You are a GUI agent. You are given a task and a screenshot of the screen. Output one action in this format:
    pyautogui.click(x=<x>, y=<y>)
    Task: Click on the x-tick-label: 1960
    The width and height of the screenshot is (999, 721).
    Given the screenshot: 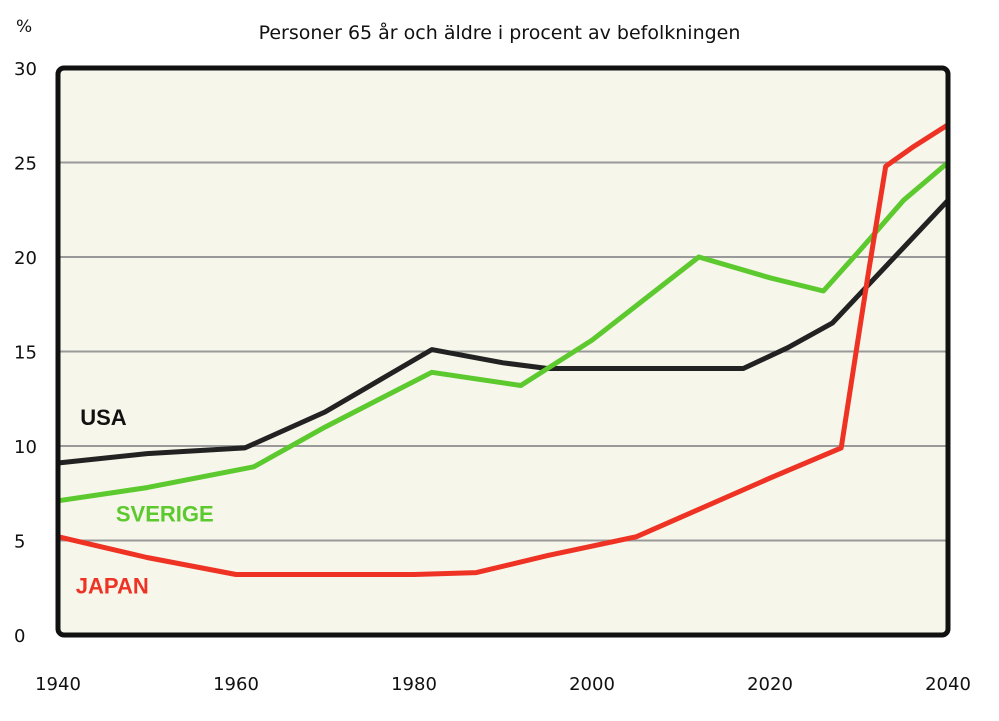 What is the action you would take?
    pyautogui.click(x=236, y=684)
    